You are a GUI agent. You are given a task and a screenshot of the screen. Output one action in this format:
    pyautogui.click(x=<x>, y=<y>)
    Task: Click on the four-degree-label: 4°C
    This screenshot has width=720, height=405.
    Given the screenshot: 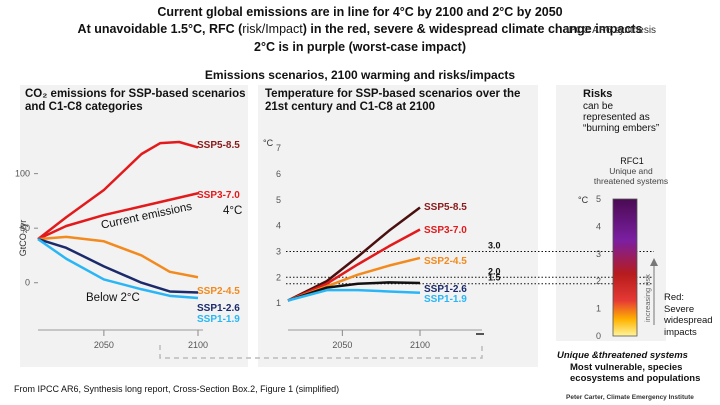 What is the action you would take?
    pyautogui.click(x=233, y=211)
    